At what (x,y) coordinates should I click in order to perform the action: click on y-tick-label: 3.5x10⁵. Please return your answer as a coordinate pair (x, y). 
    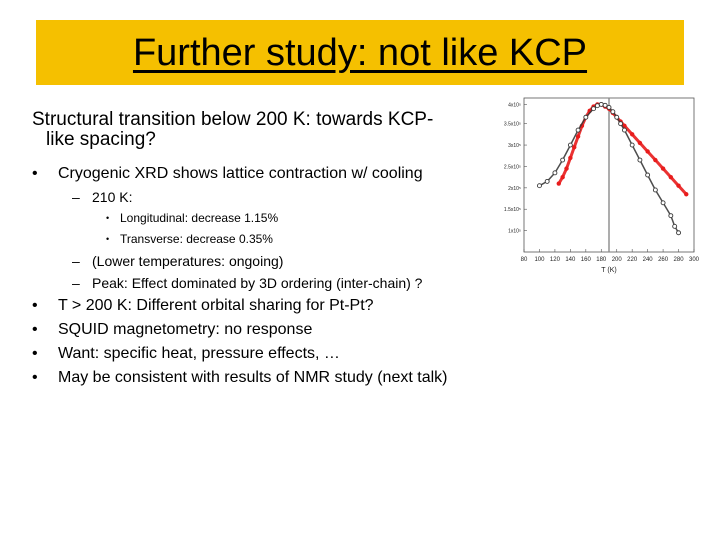
    Looking at the image, I should click on (512, 125).